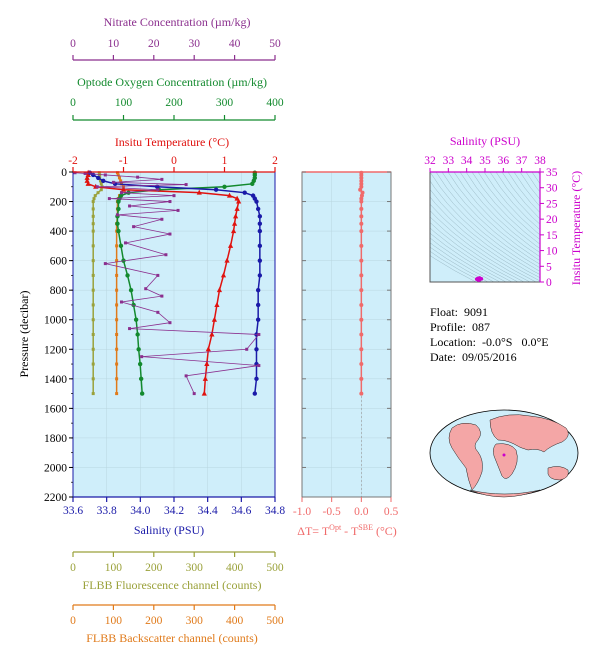 This screenshot has width=608, height=662. Describe the element at coordinates (59, 203) in the screenshot. I see `pressure-tick-label: 200` at that location.